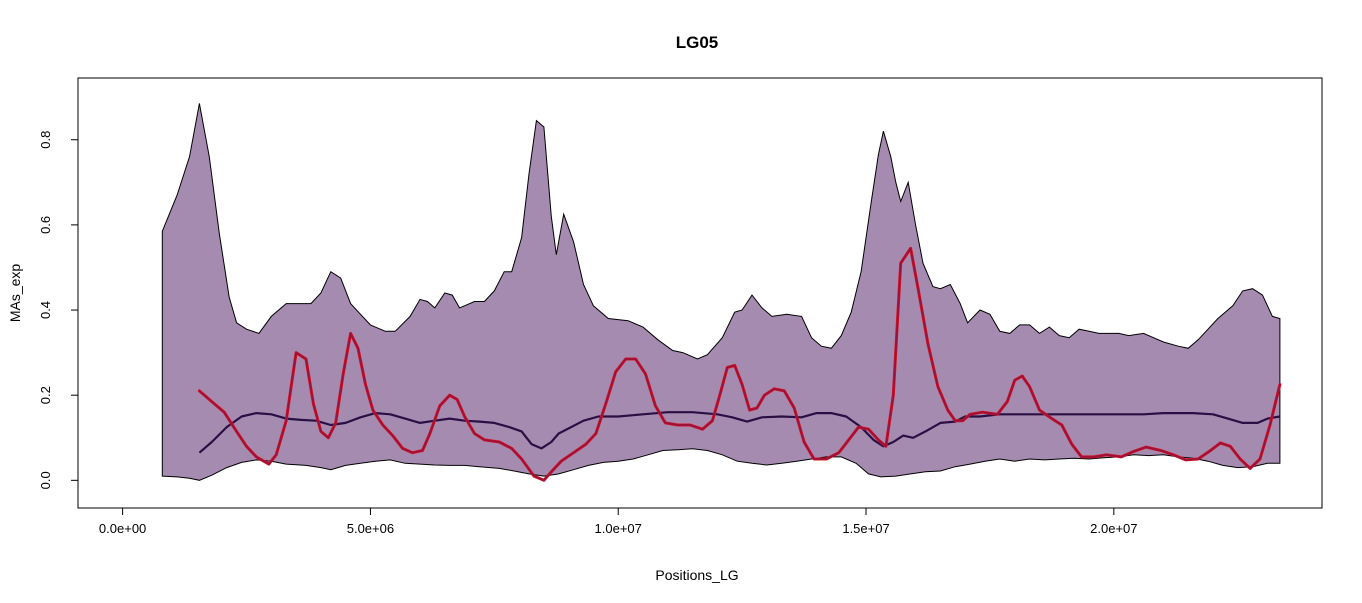 The height and width of the screenshot is (603, 1362). What do you see at coordinates (739, 432) in the screenshot?
I see `mean-line` at bounding box center [739, 432].